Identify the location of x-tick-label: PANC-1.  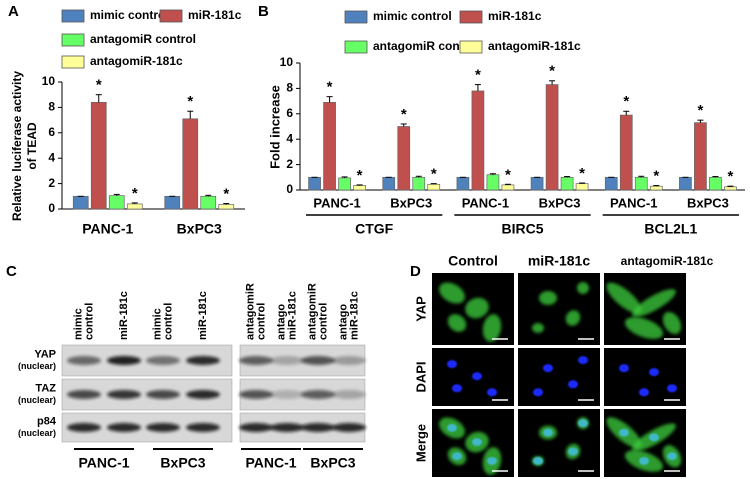
(485, 202).